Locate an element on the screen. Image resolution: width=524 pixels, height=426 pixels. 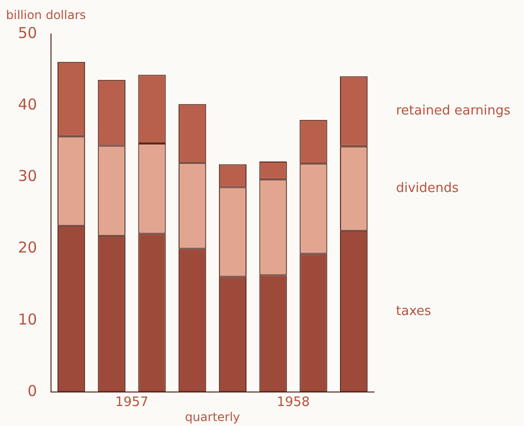
x-axis-title: quarterly is located at coordinates (212, 417).